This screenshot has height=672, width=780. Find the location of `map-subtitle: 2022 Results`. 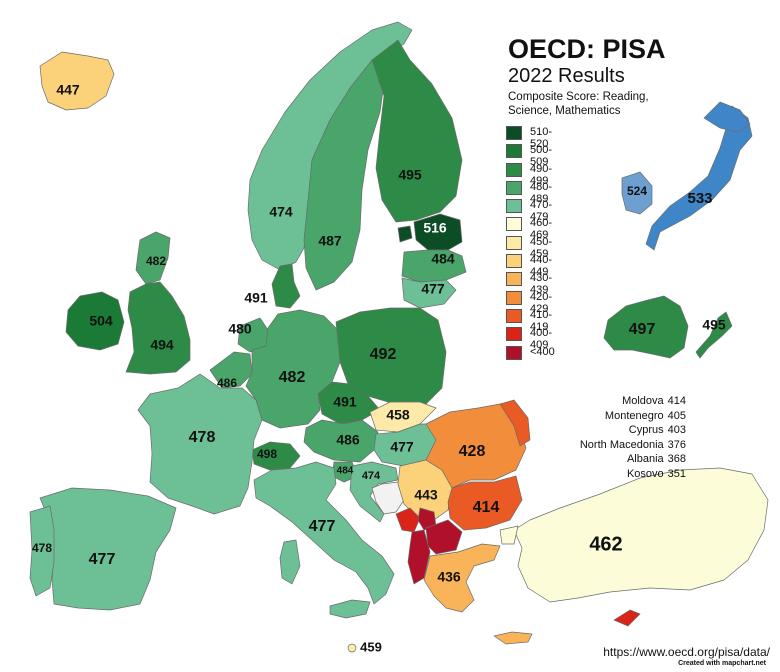

map-subtitle: 2022 Results is located at coordinates (566, 76).